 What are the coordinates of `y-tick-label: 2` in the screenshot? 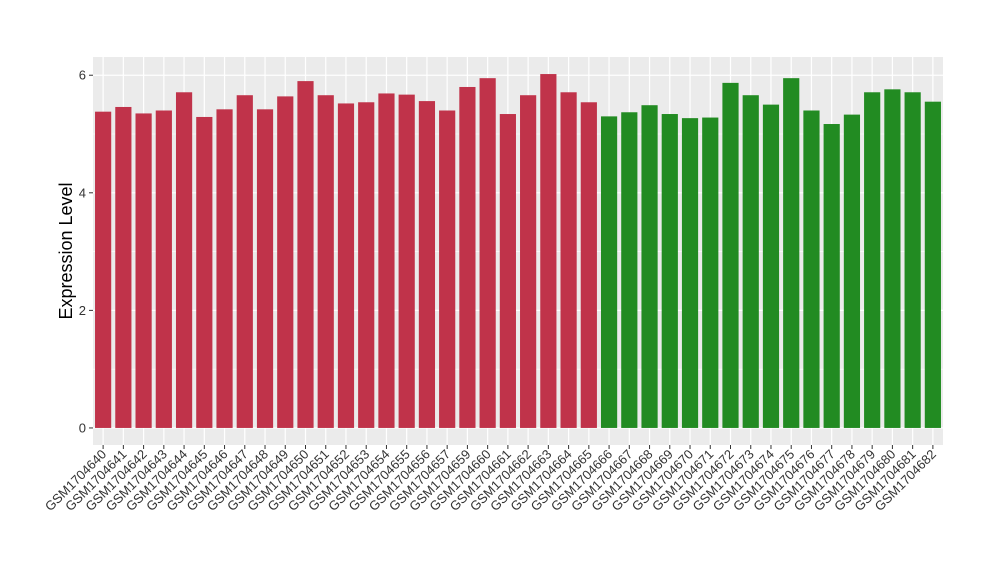 It's located at (82, 310).